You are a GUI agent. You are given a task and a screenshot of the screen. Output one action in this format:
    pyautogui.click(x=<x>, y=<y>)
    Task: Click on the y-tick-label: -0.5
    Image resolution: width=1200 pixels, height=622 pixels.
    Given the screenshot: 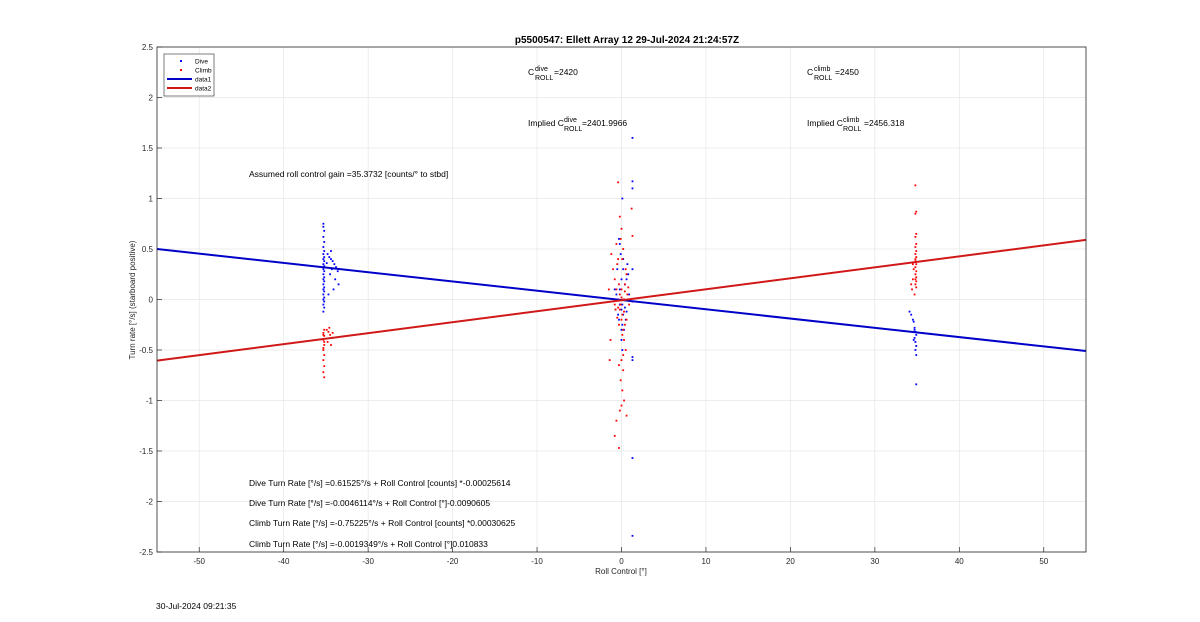 What is the action you would take?
    pyautogui.click(x=146, y=350)
    